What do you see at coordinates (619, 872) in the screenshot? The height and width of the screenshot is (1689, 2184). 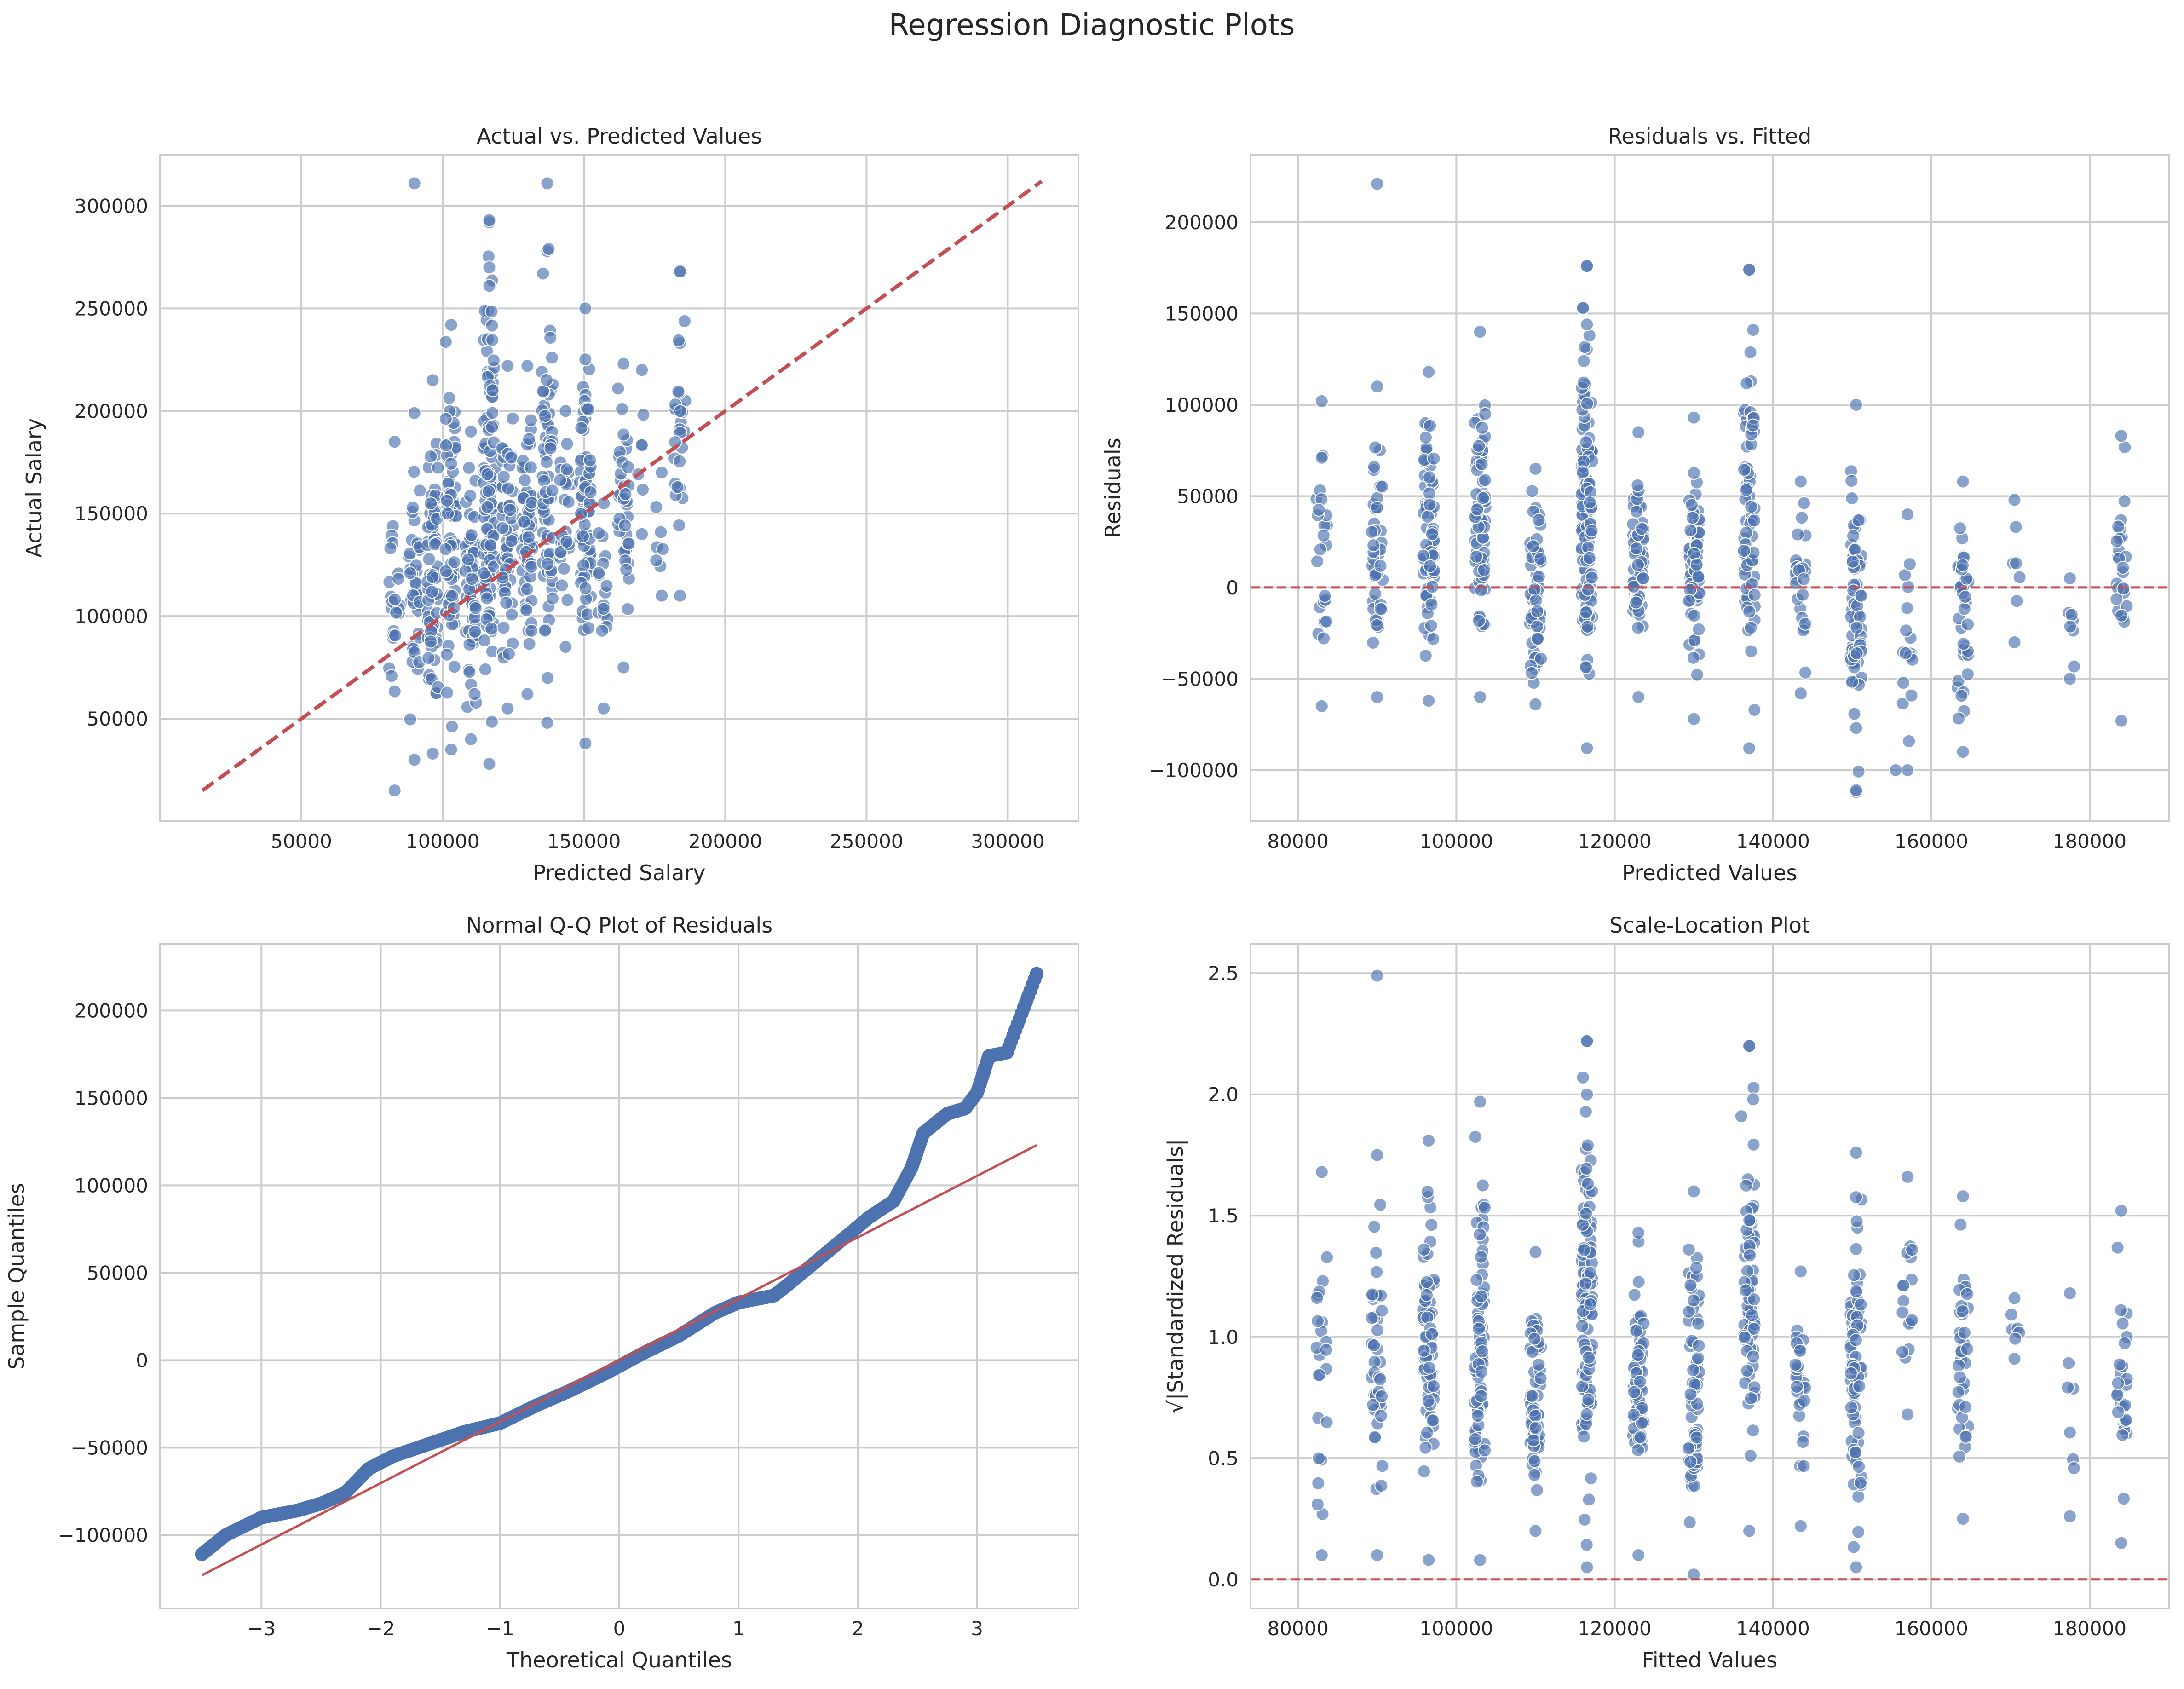 I see `x-axis-label: Predicted Salary` at bounding box center [619, 872].